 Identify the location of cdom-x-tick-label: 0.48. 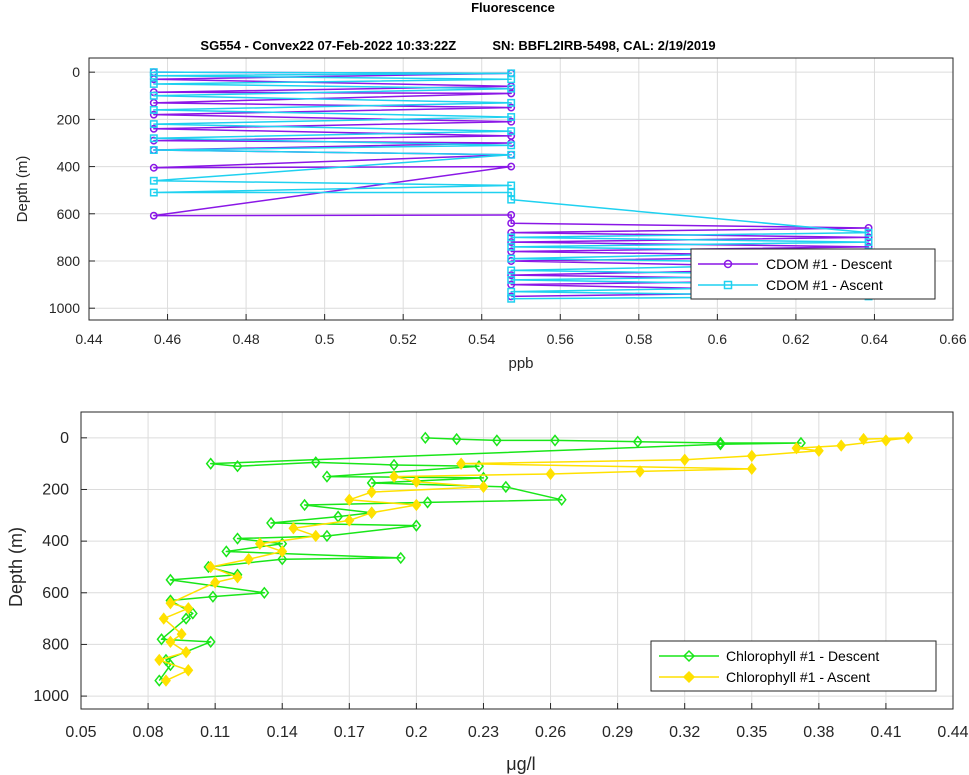
(245, 339).